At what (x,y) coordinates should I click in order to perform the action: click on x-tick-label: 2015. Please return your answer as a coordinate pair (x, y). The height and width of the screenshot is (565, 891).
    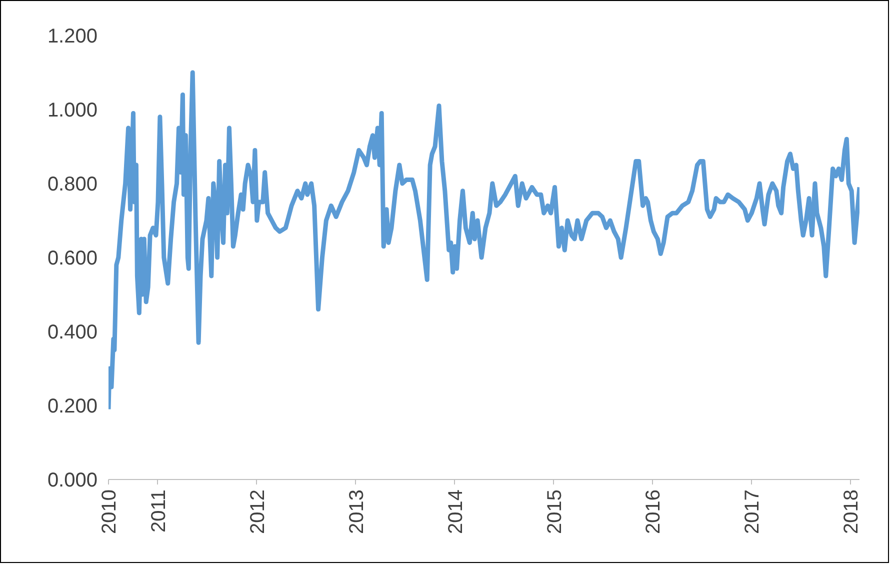
    Looking at the image, I should click on (555, 511).